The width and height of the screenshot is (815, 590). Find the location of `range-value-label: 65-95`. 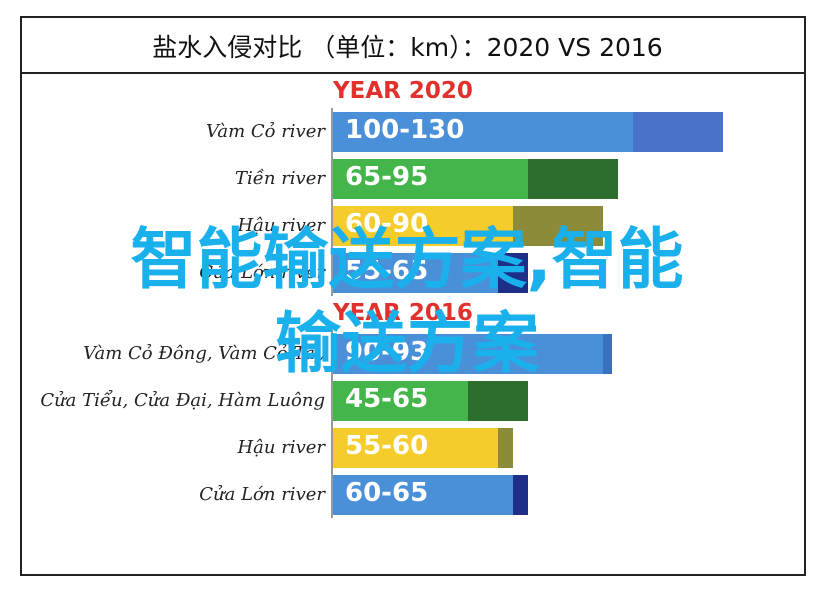

range-value-label: 65-95 is located at coordinates (387, 177).